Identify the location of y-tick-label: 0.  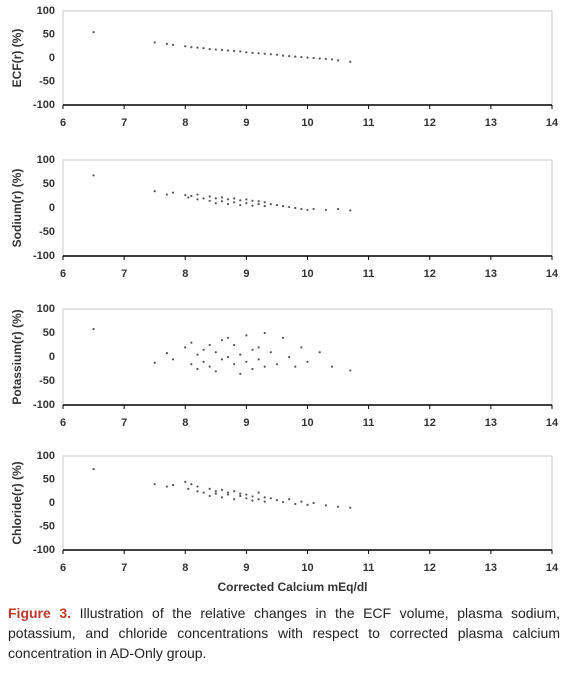
(52, 357).